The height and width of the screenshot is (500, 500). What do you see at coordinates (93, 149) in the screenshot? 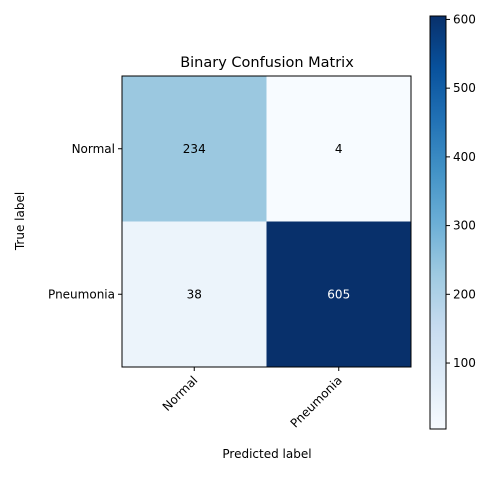
I see `y-tick-label: Normal` at bounding box center [93, 149].